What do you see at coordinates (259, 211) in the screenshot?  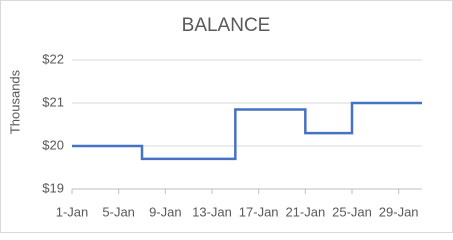 I see `x-tick-label: 17-Jan` at bounding box center [259, 211].